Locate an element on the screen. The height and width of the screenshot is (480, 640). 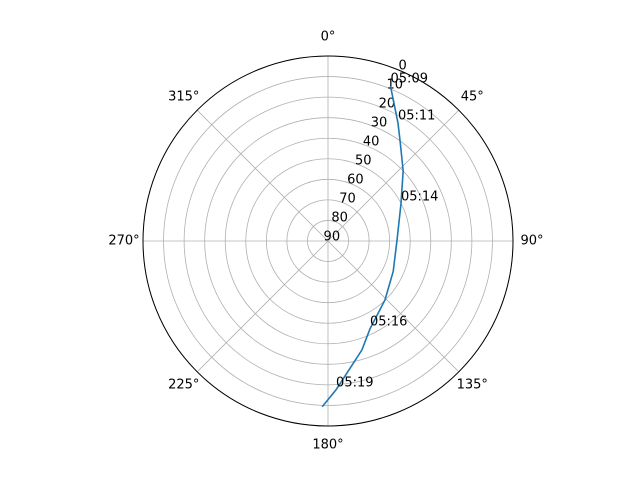
theta-tick-label: 180° is located at coordinates (327, 445).